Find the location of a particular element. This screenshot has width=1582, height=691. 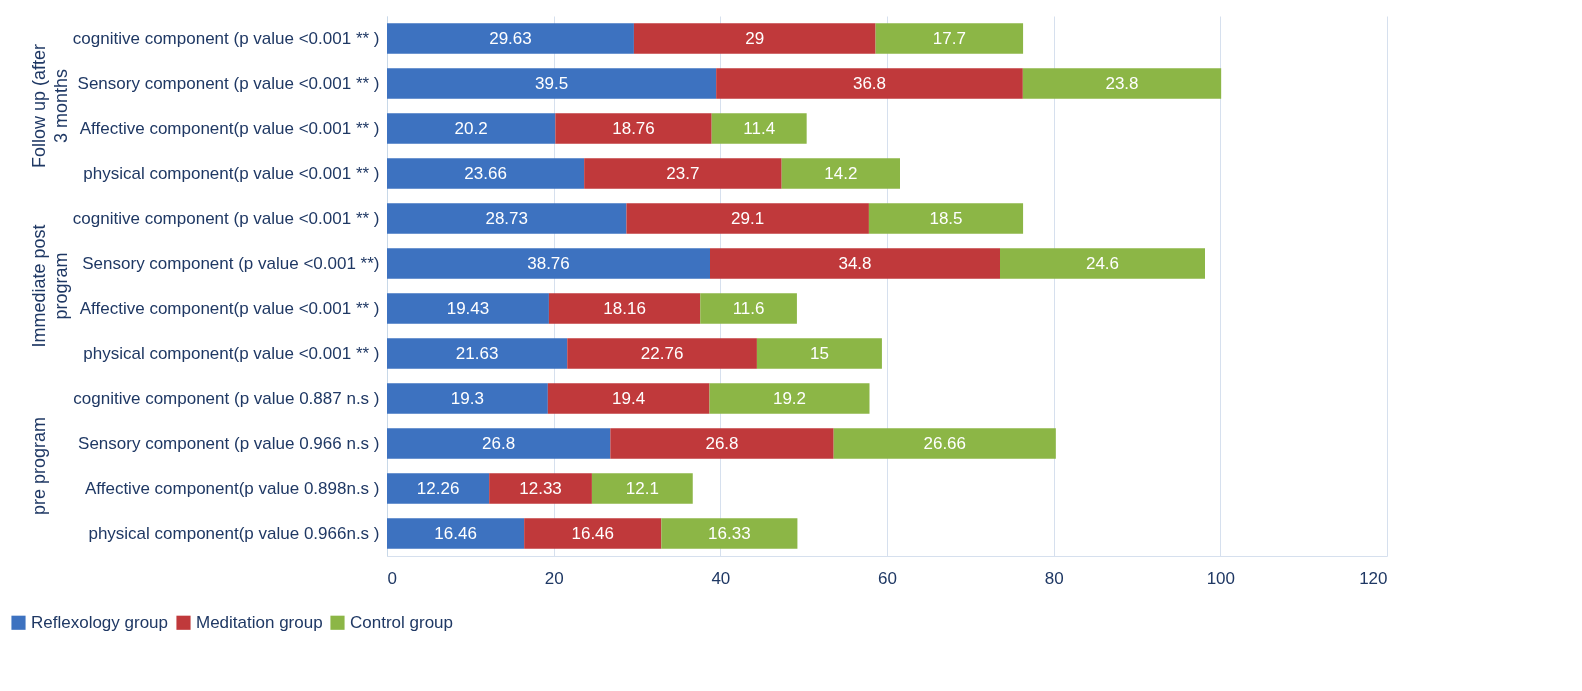

data-label: 20.2 is located at coordinates (471, 128).